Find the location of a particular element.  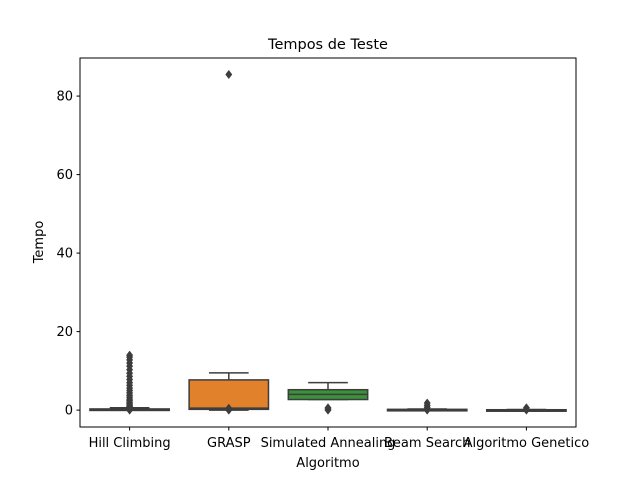

y-tick-label: 80 is located at coordinates (64, 97).